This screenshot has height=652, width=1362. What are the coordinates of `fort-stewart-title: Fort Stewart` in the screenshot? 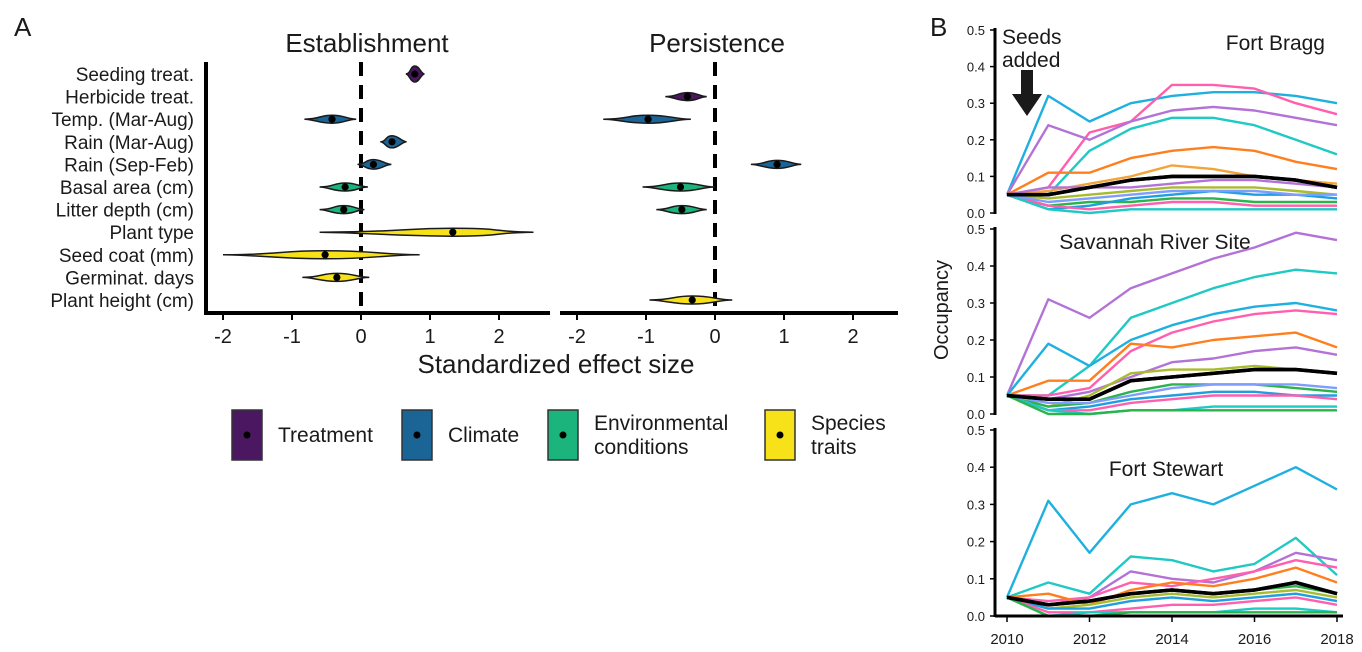 It's located at (1166, 469).